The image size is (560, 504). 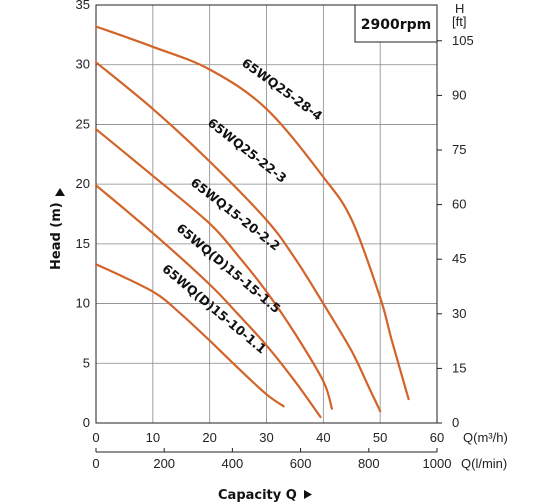 I want to click on rpm-label: 2900rpm, so click(x=396, y=25).